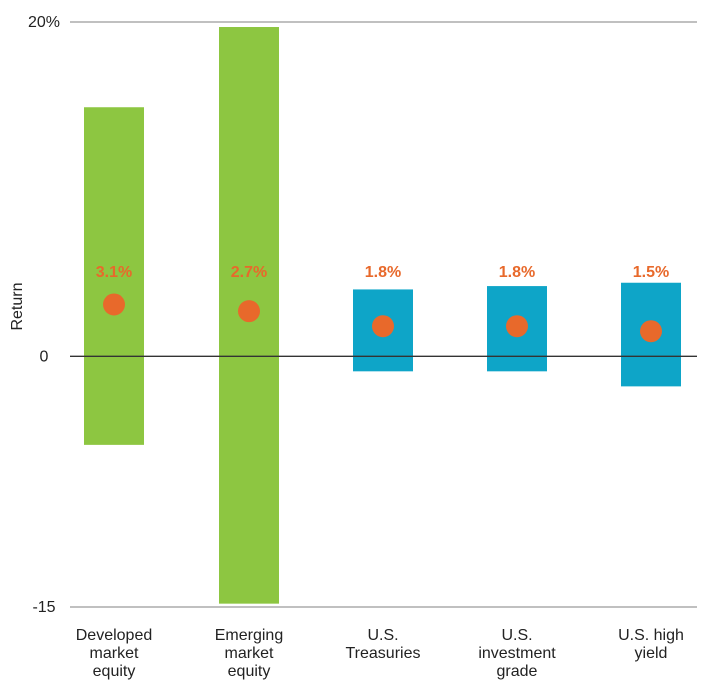  What do you see at coordinates (114, 635) in the screenshot?
I see `category-label-line: Developed` at bounding box center [114, 635].